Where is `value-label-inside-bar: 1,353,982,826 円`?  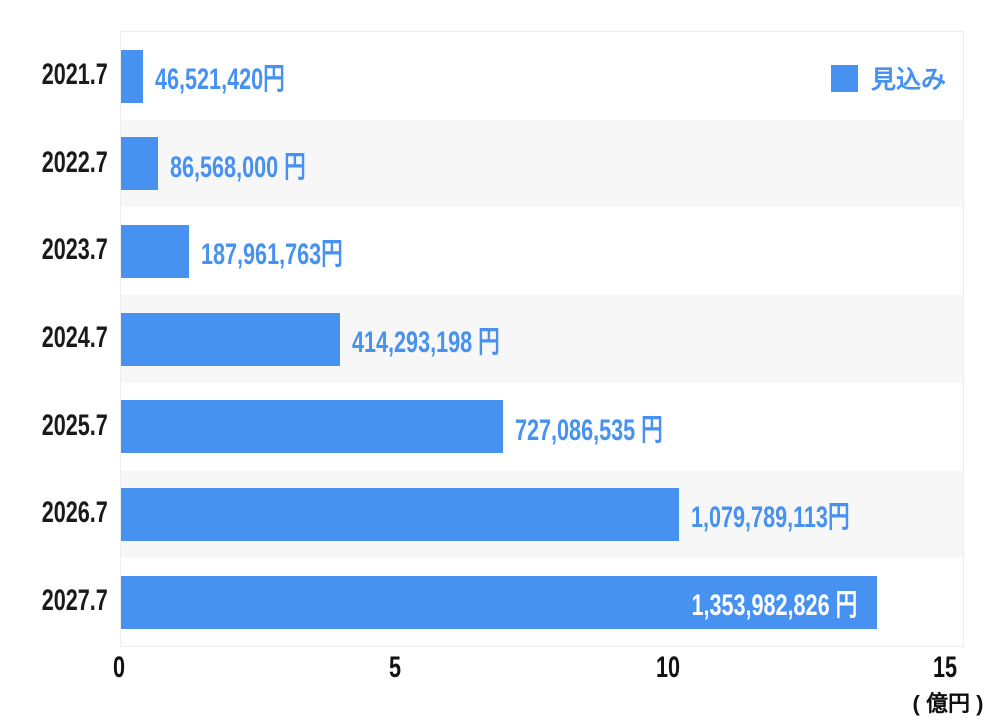 value-label-inside-bar: 1,353,982,826 円 is located at coordinates (774, 606).